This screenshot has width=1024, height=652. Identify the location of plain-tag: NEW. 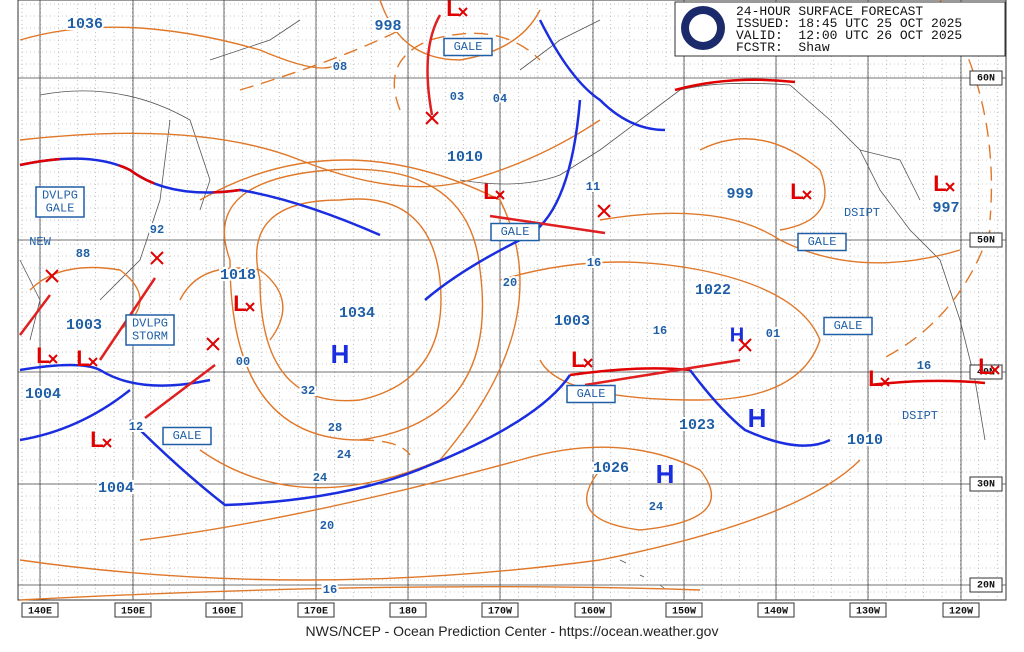
(40, 242).